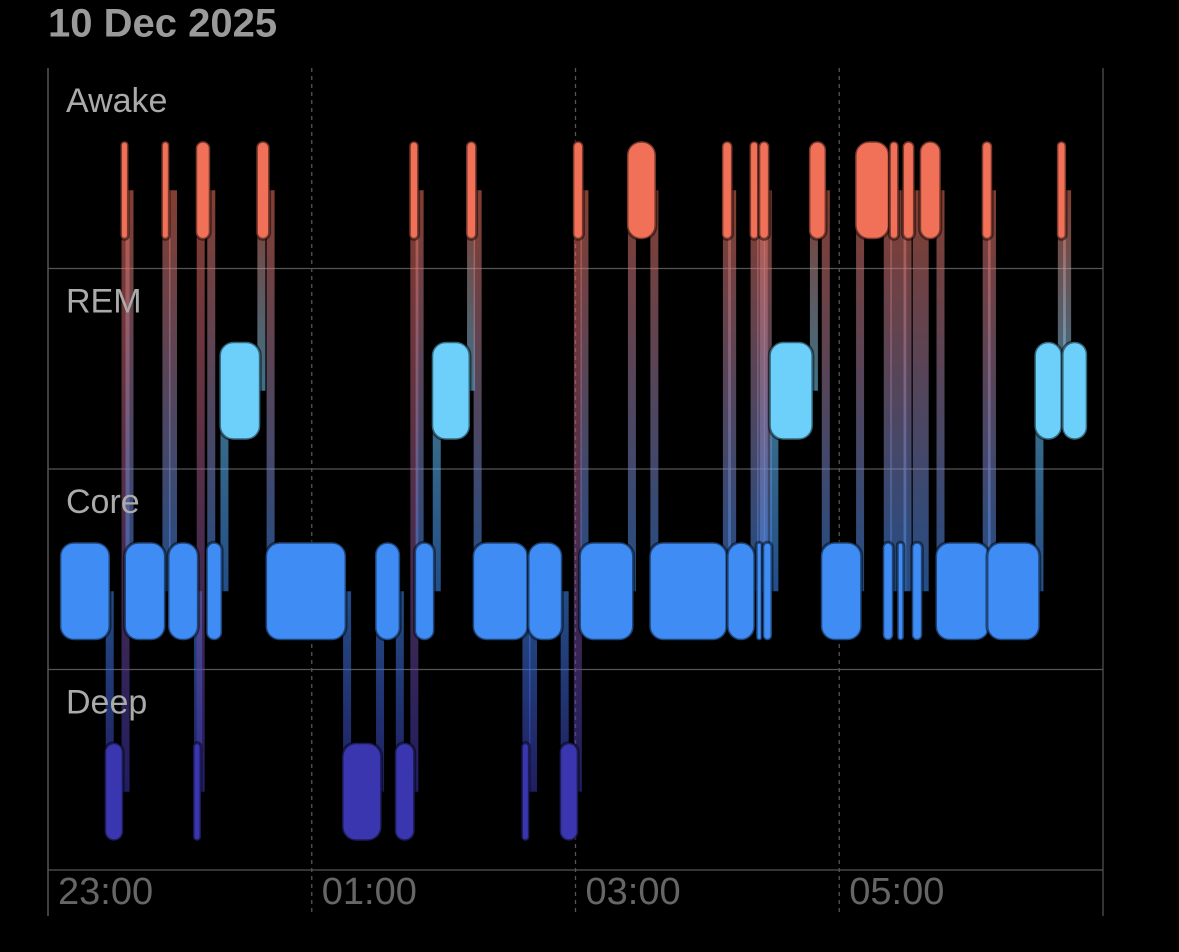 The height and width of the screenshot is (952, 1179). Describe the element at coordinates (116, 101) in the screenshot. I see `row-label: Awake` at that location.